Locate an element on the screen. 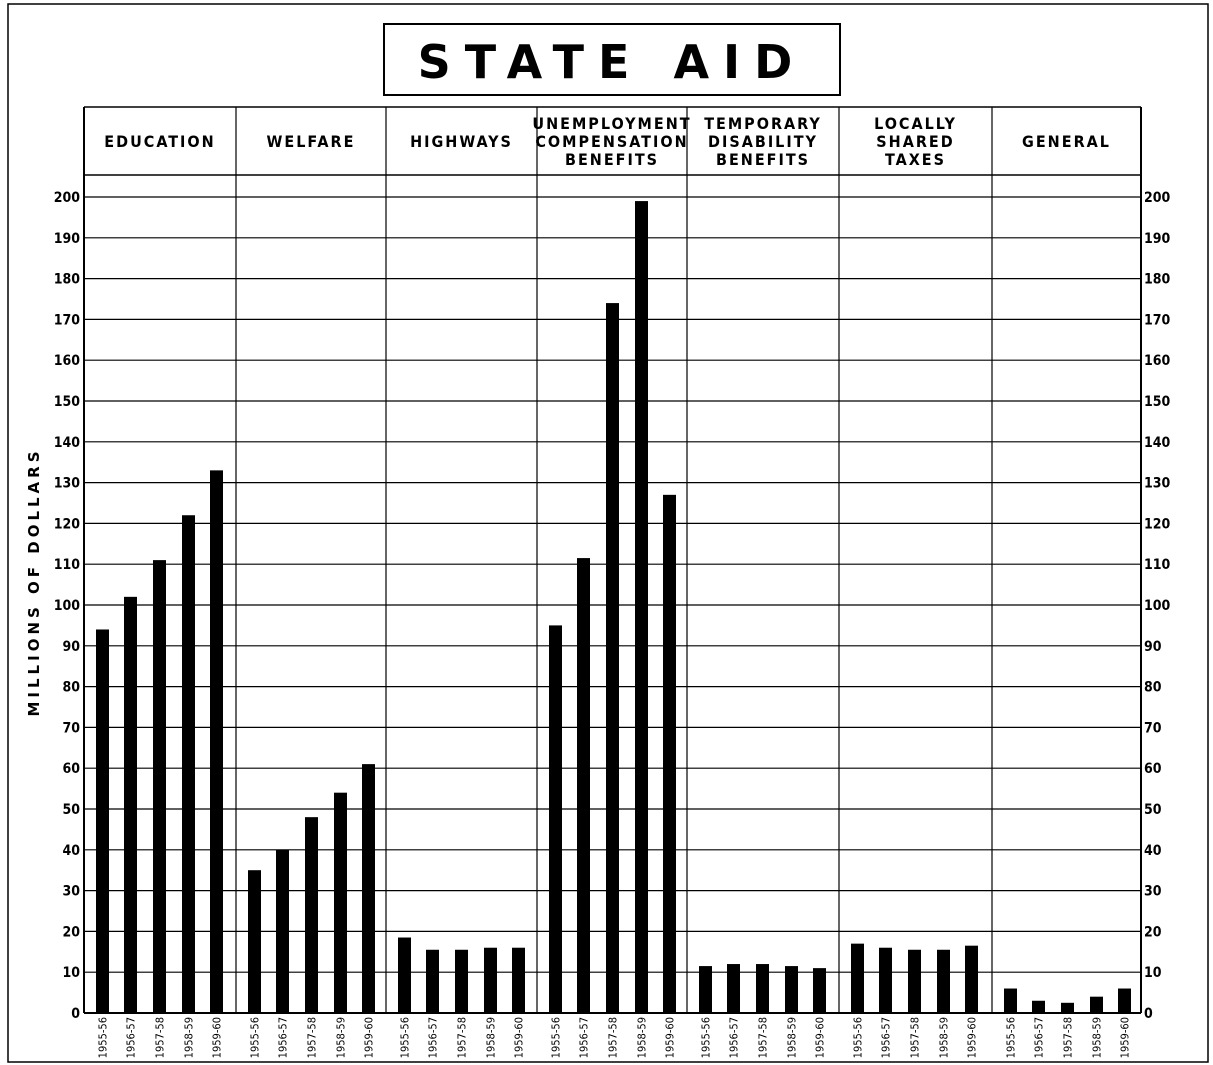  y-tick-label-right: 180 is located at coordinates (1157, 280).